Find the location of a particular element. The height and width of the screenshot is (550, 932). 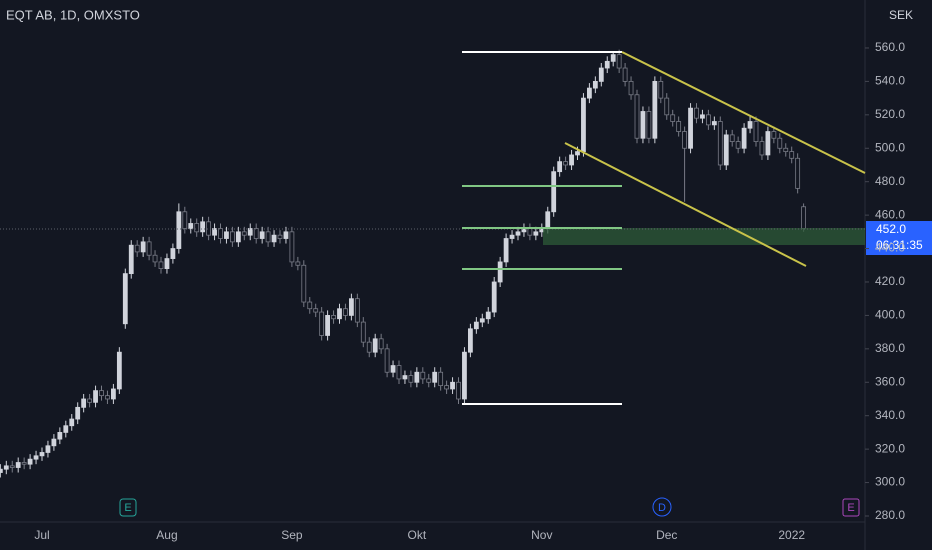

y-tick-label: 300.0 is located at coordinates (890, 482).